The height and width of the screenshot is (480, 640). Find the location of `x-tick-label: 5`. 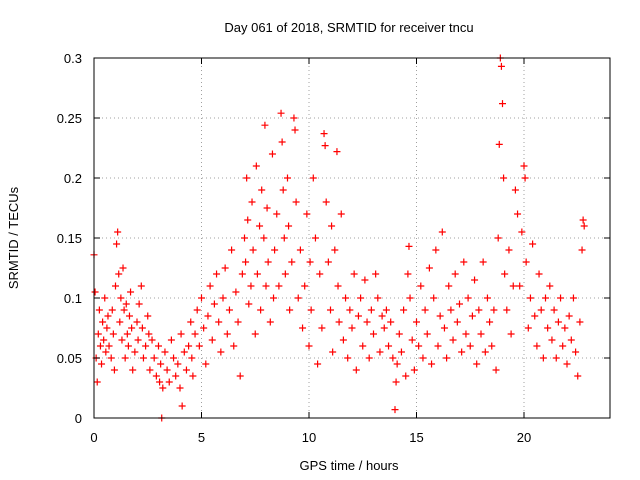

x-tick-label: 5 is located at coordinates (201, 437).